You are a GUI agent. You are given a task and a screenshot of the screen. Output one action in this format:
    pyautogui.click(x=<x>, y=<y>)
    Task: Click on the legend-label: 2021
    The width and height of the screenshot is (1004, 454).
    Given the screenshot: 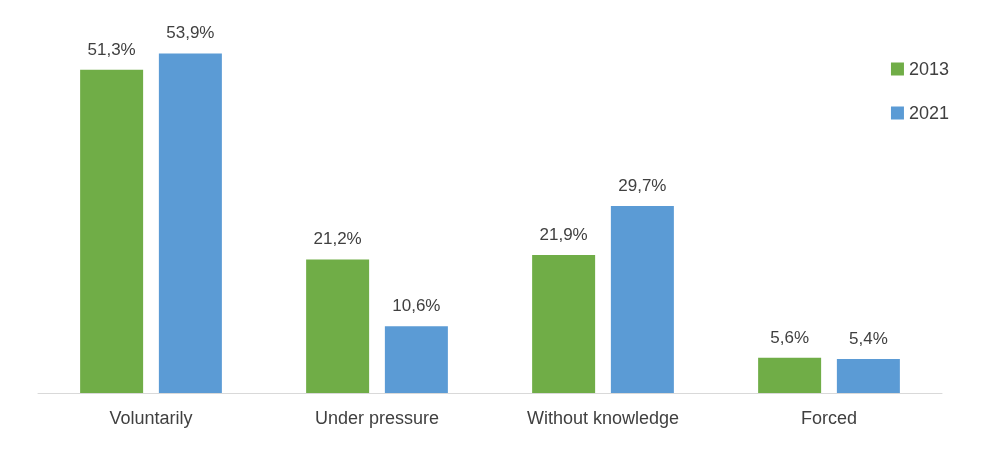 What is the action you would take?
    pyautogui.click(x=928, y=113)
    